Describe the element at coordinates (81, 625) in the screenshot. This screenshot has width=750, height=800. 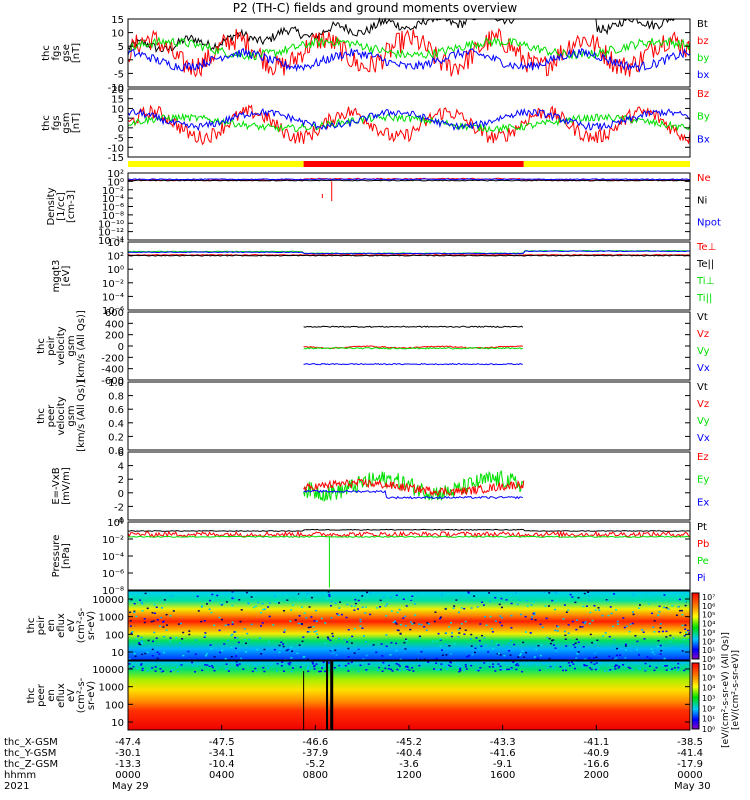
I see `y-axis-label: (cm²-s-` at that location.